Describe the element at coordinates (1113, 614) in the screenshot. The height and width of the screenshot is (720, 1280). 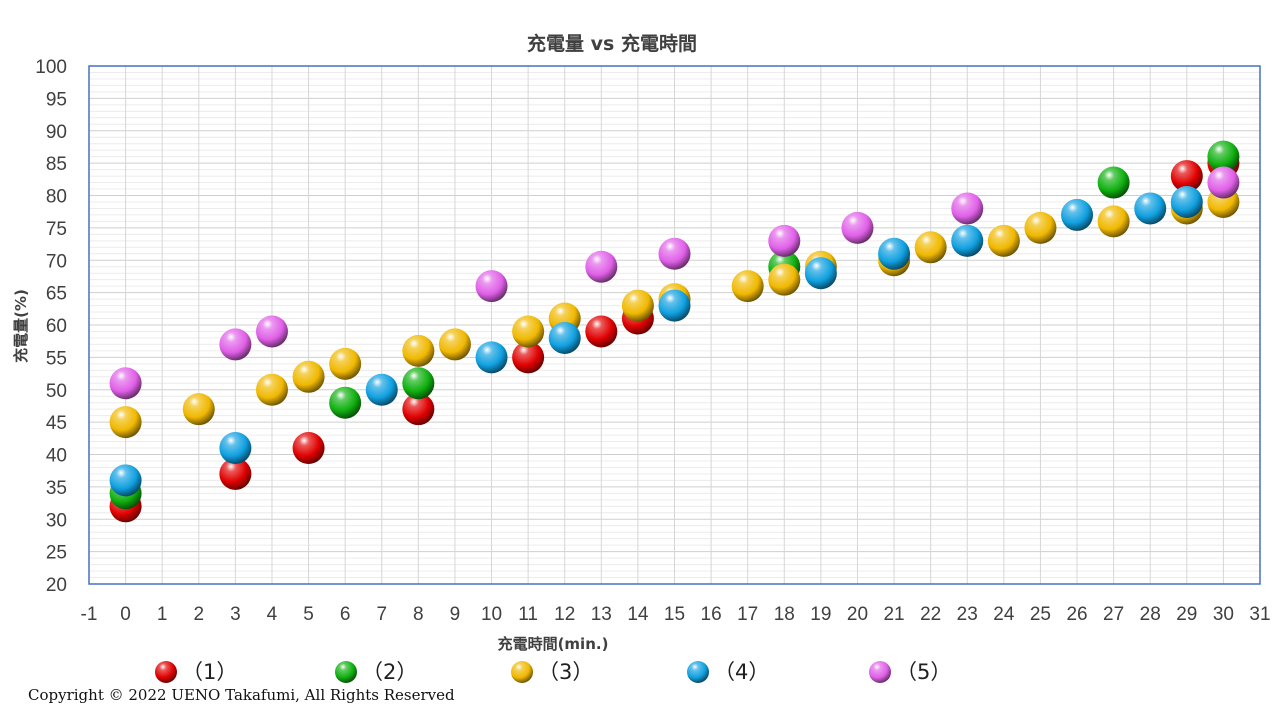
I see `x-tick-label: 27` at that location.